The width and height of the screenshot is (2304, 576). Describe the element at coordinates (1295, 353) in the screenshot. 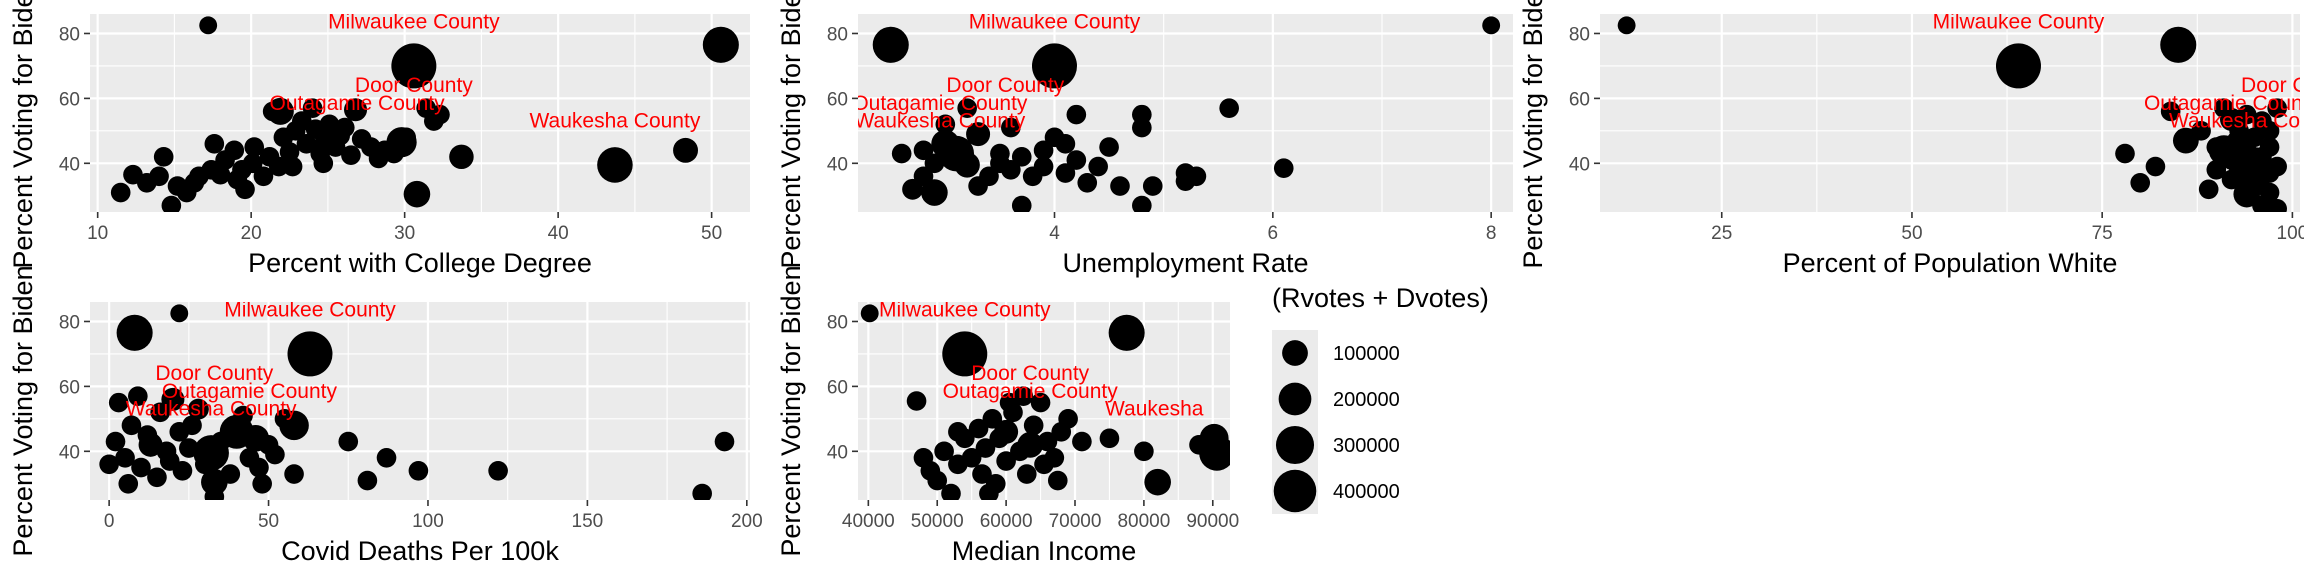

I see `legend-point` at that location.